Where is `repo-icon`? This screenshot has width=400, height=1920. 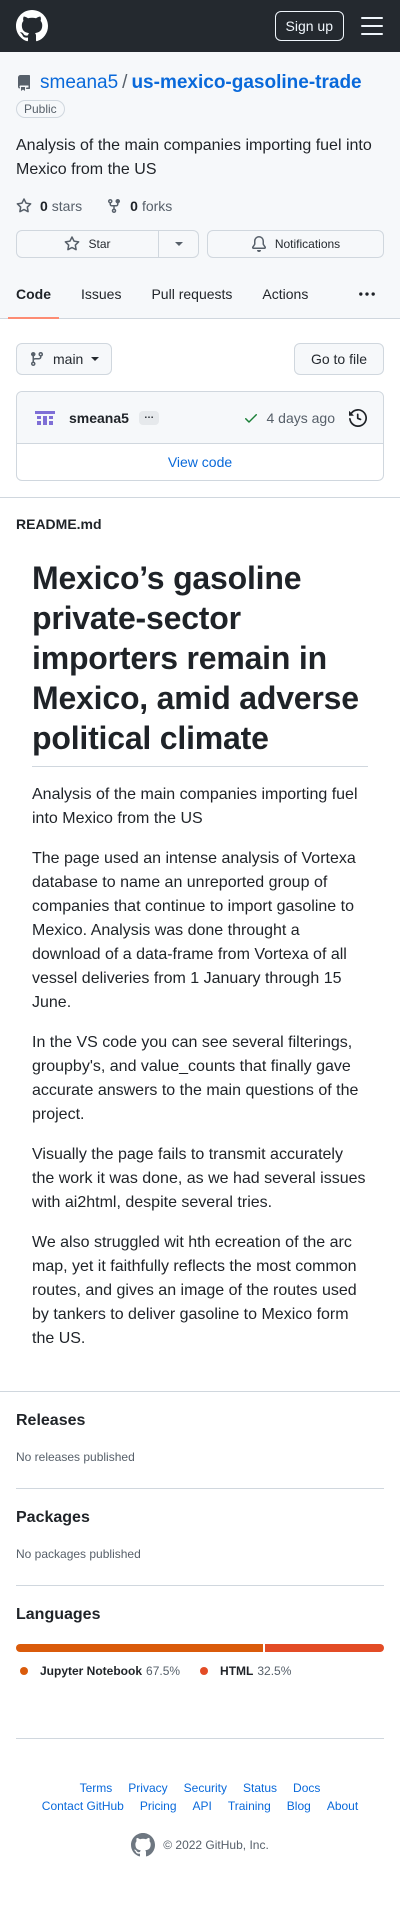
repo-icon is located at coordinates (23, 83).